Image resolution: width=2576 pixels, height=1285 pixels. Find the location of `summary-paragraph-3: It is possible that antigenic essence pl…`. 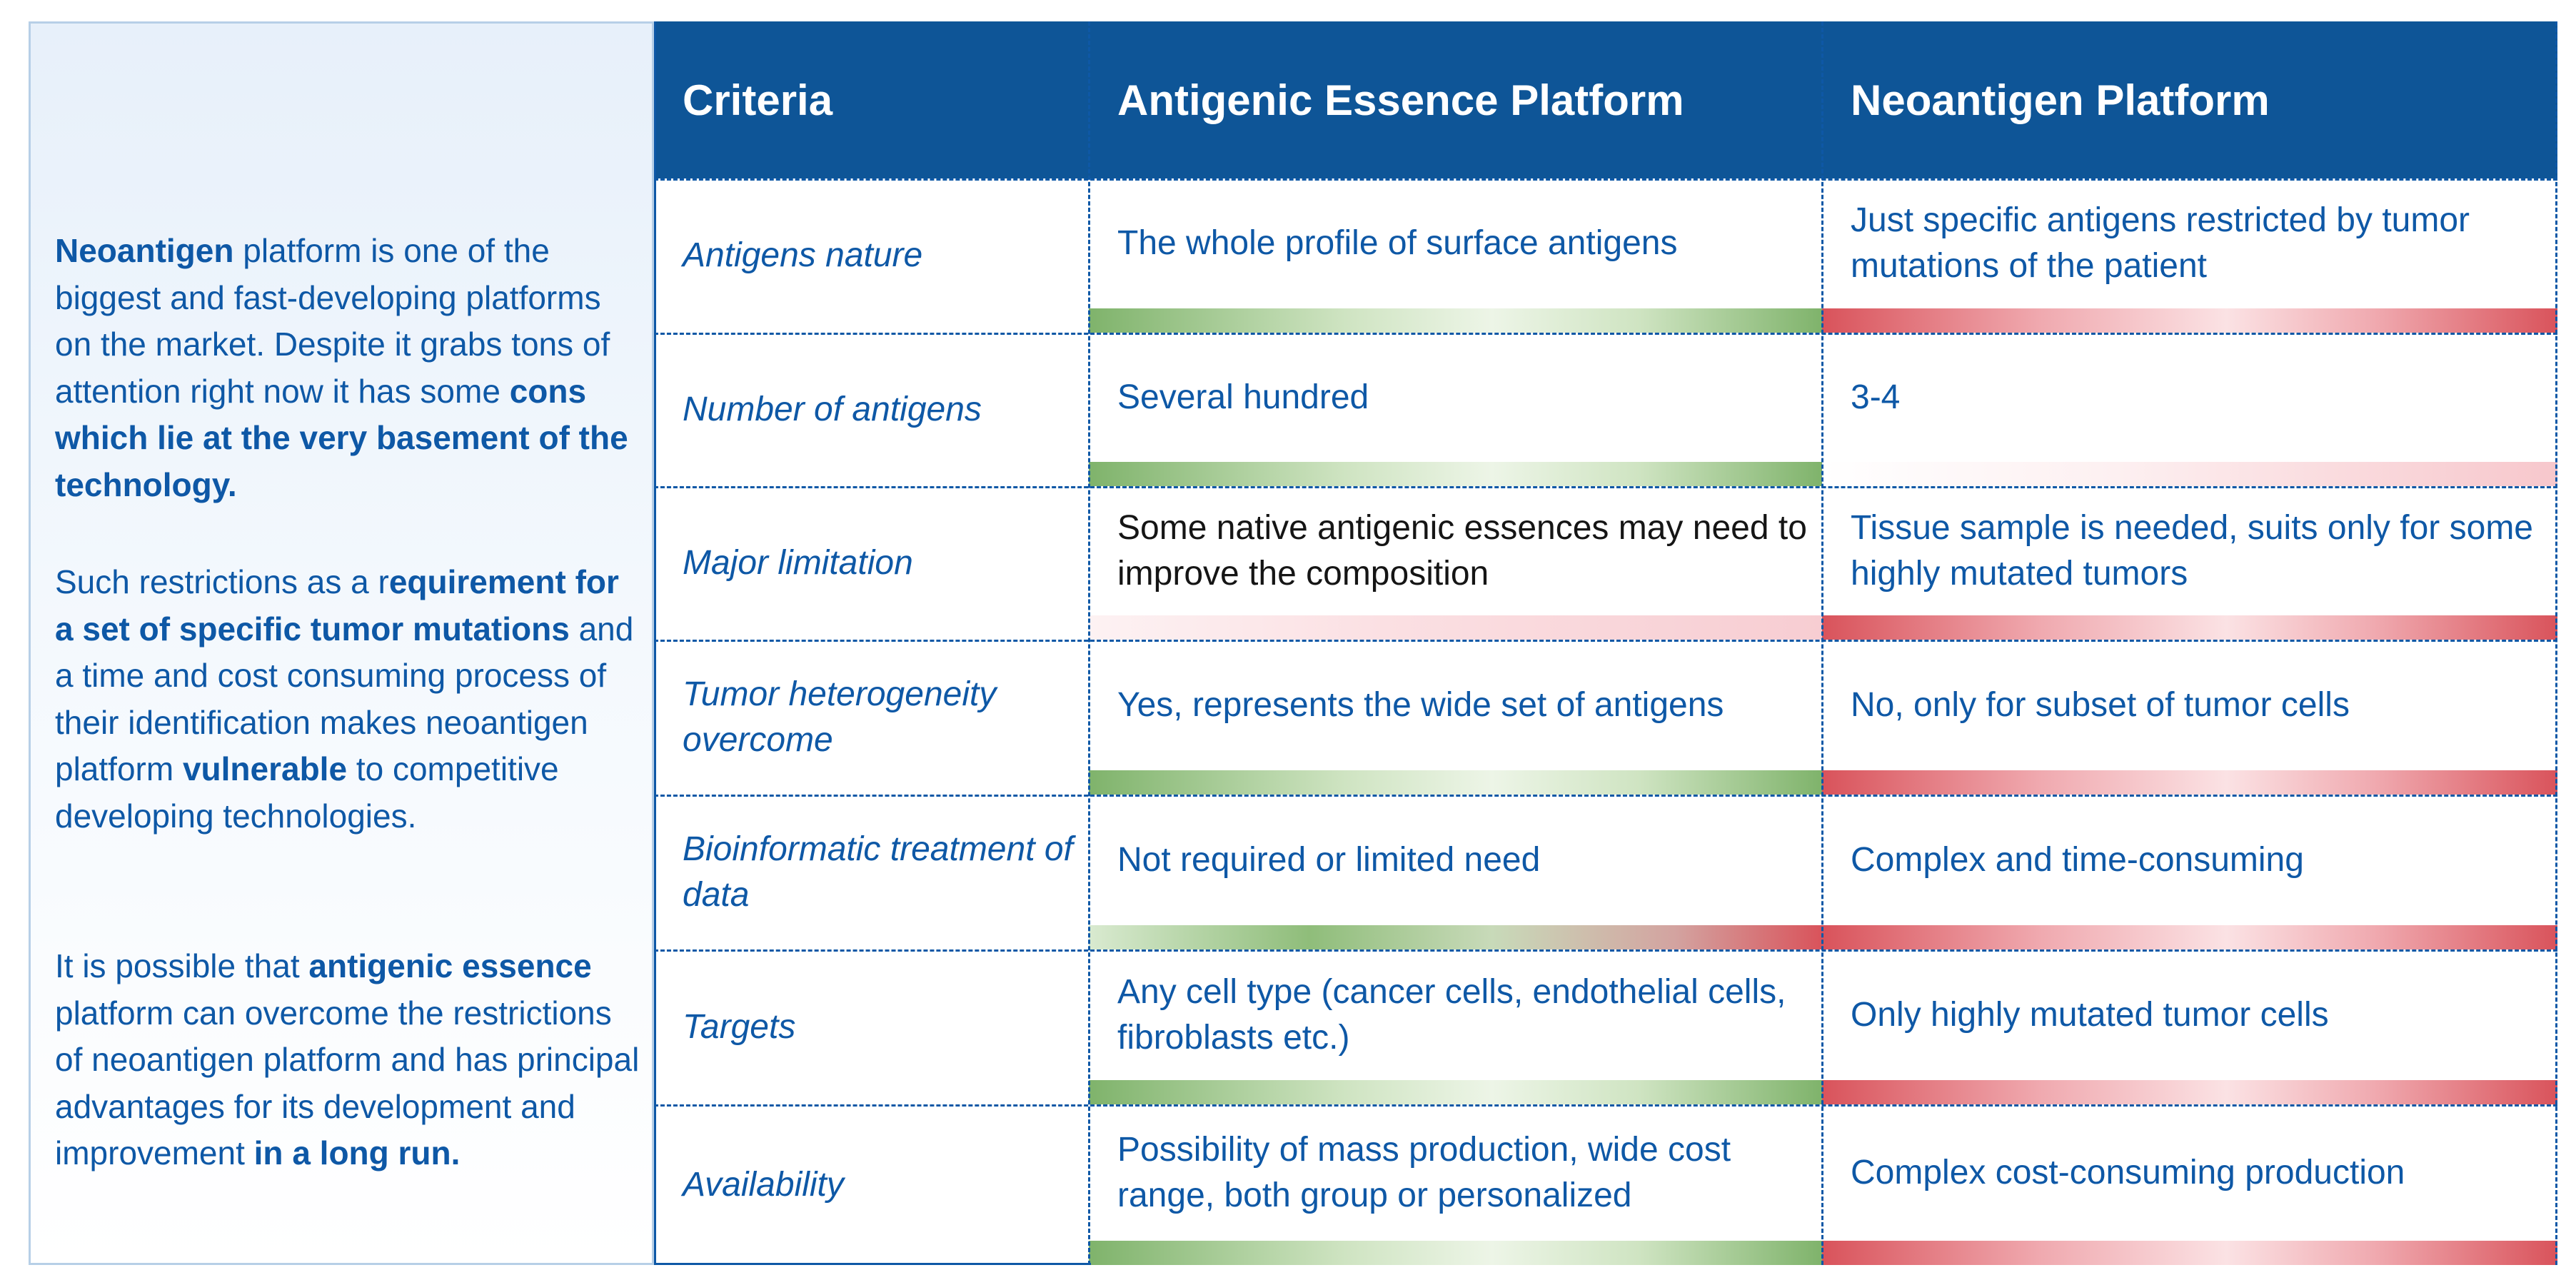

summary-paragraph-3: It is possible that antigenic essence pl… is located at coordinates (347, 1060).